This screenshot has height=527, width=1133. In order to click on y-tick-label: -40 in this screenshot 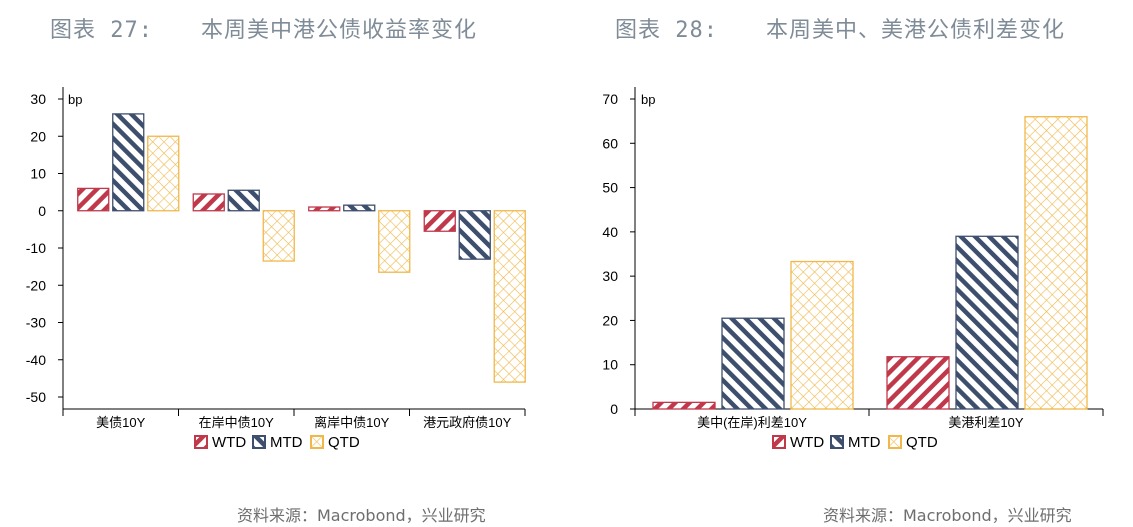, I will do `click(36, 360)`.